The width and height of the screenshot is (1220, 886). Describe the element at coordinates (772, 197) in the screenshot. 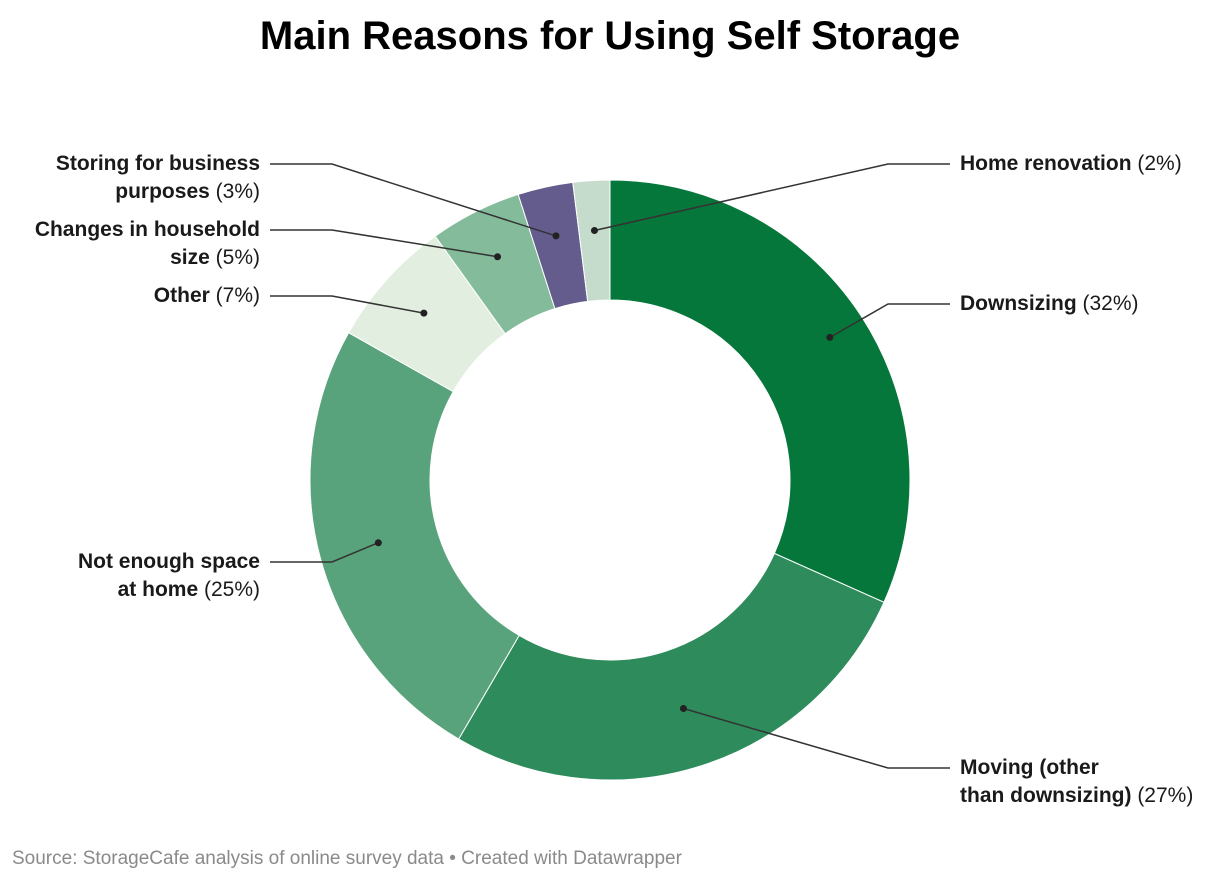

I see `leader-line-home-renovation` at that location.